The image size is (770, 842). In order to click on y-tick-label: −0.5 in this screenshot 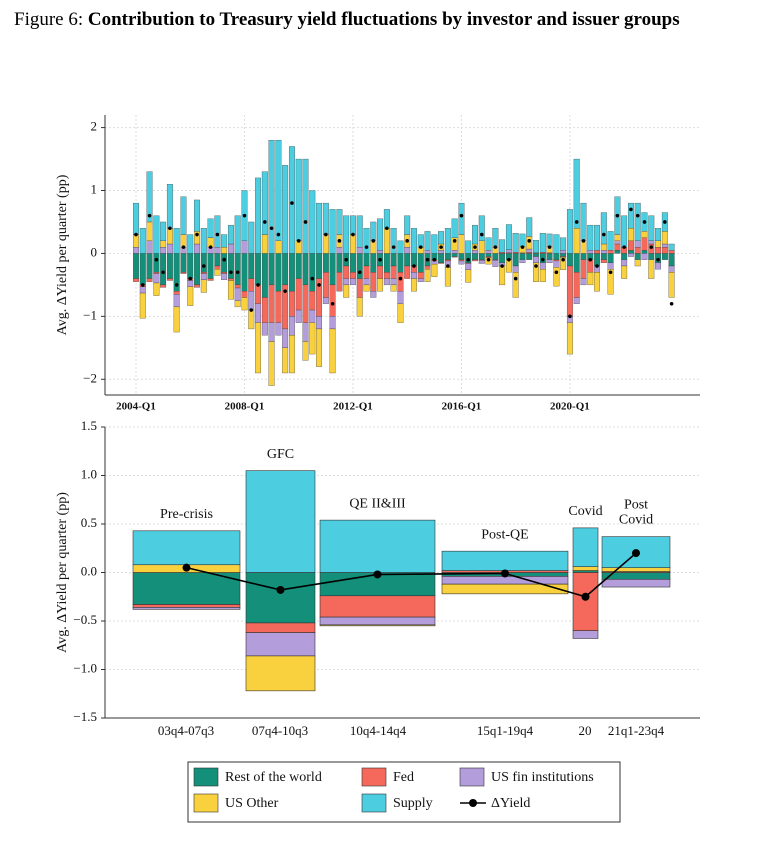, I will do `click(85, 619)`.